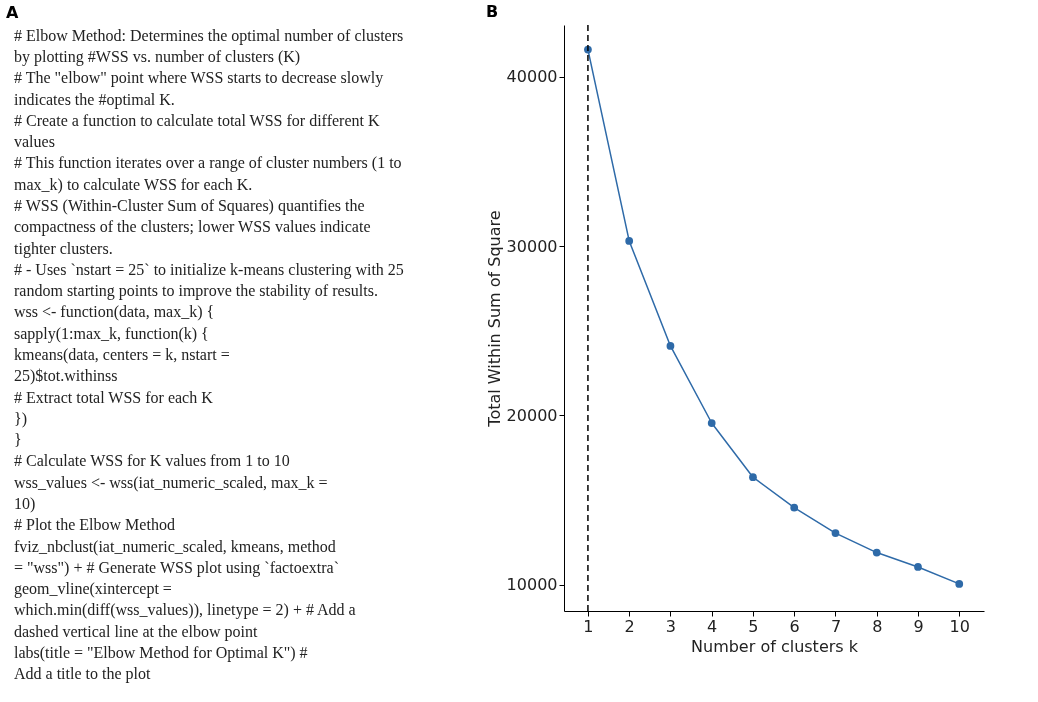 The image size is (1038, 702). What do you see at coordinates (82, 674) in the screenshot?
I see `text: Add a title to the plot` at bounding box center [82, 674].